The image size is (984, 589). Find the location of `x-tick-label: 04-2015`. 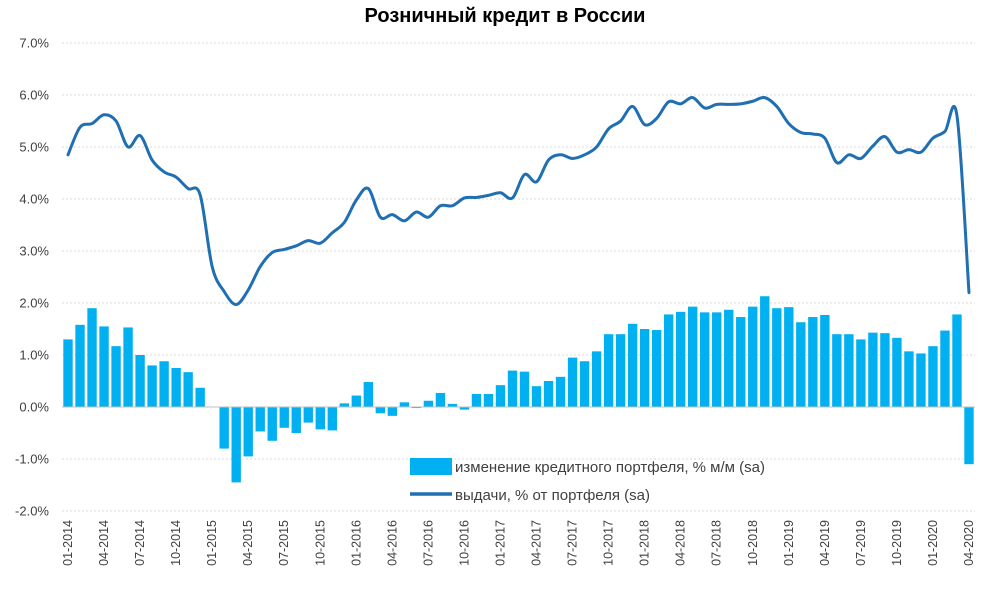

x-tick-label: 04-2015 is located at coordinates (248, 543).